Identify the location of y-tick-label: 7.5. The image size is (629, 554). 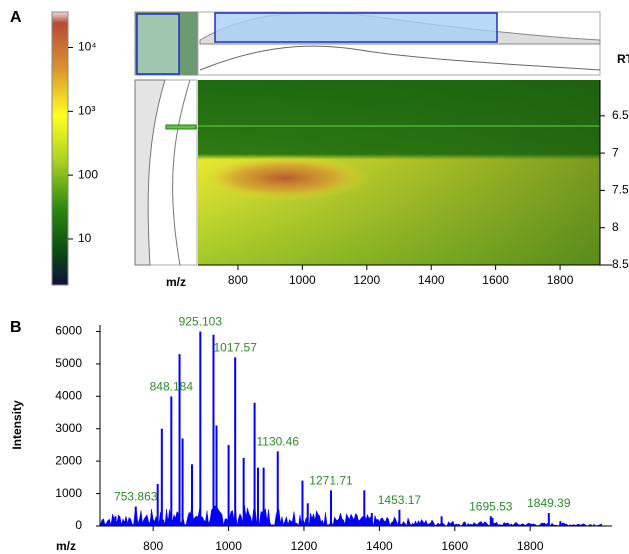
(620, 190).